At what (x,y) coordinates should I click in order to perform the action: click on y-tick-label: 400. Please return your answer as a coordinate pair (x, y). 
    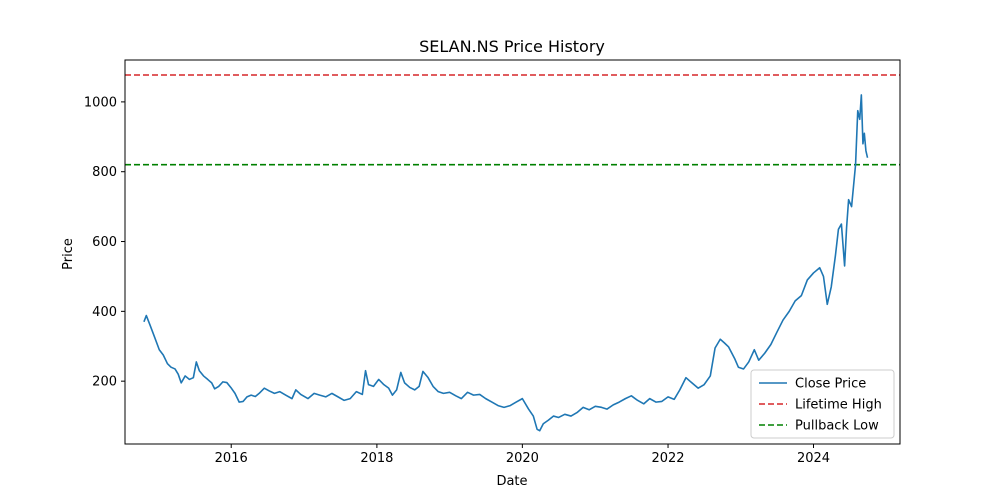
    Looking at the image, I should click on (104, 312).